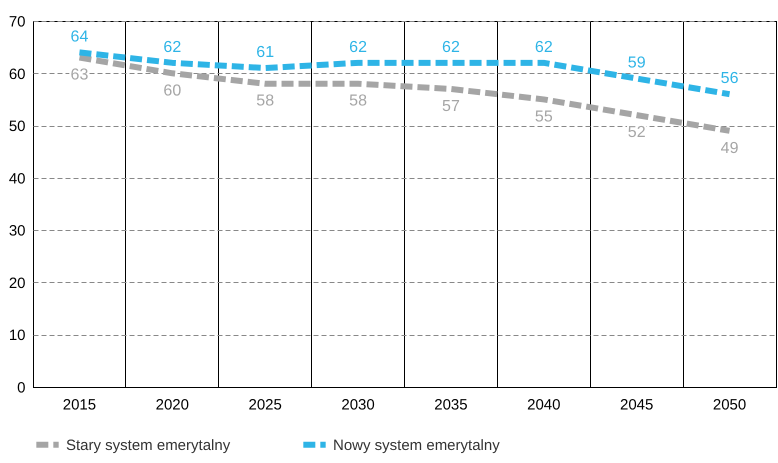 The image size is (778, 463). Describe the element at coordinates (148, 445) in the screenshot. I see `legend-label: Stary system emerytalny` at that location.